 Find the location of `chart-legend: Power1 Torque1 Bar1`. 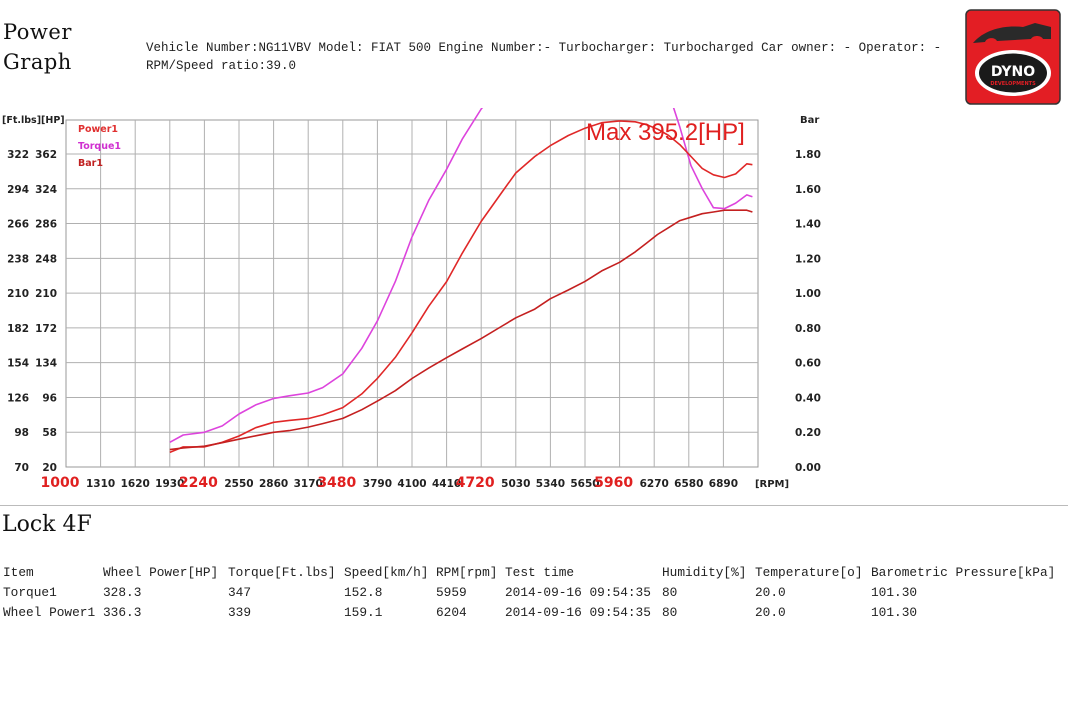

chart-legend: Power1 Torque1 Bar1 is located at coordinates (99, 146).